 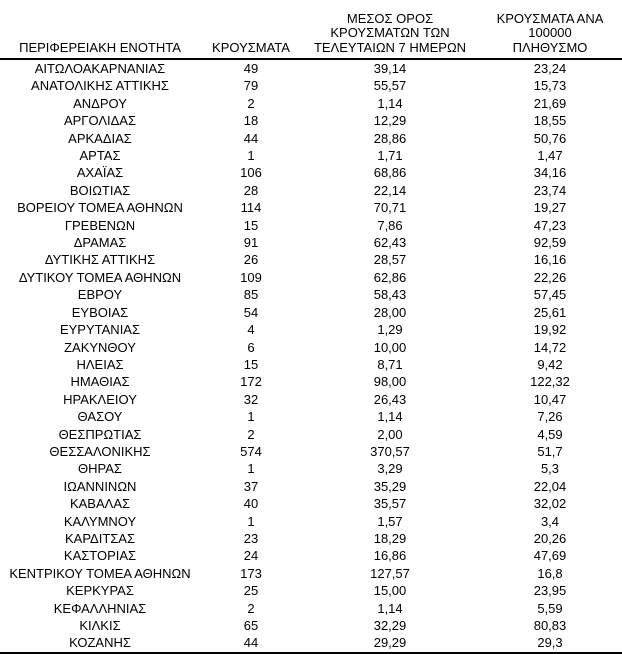 I want to click on per100k-cell: 80,83, so click(x=550, y=625).